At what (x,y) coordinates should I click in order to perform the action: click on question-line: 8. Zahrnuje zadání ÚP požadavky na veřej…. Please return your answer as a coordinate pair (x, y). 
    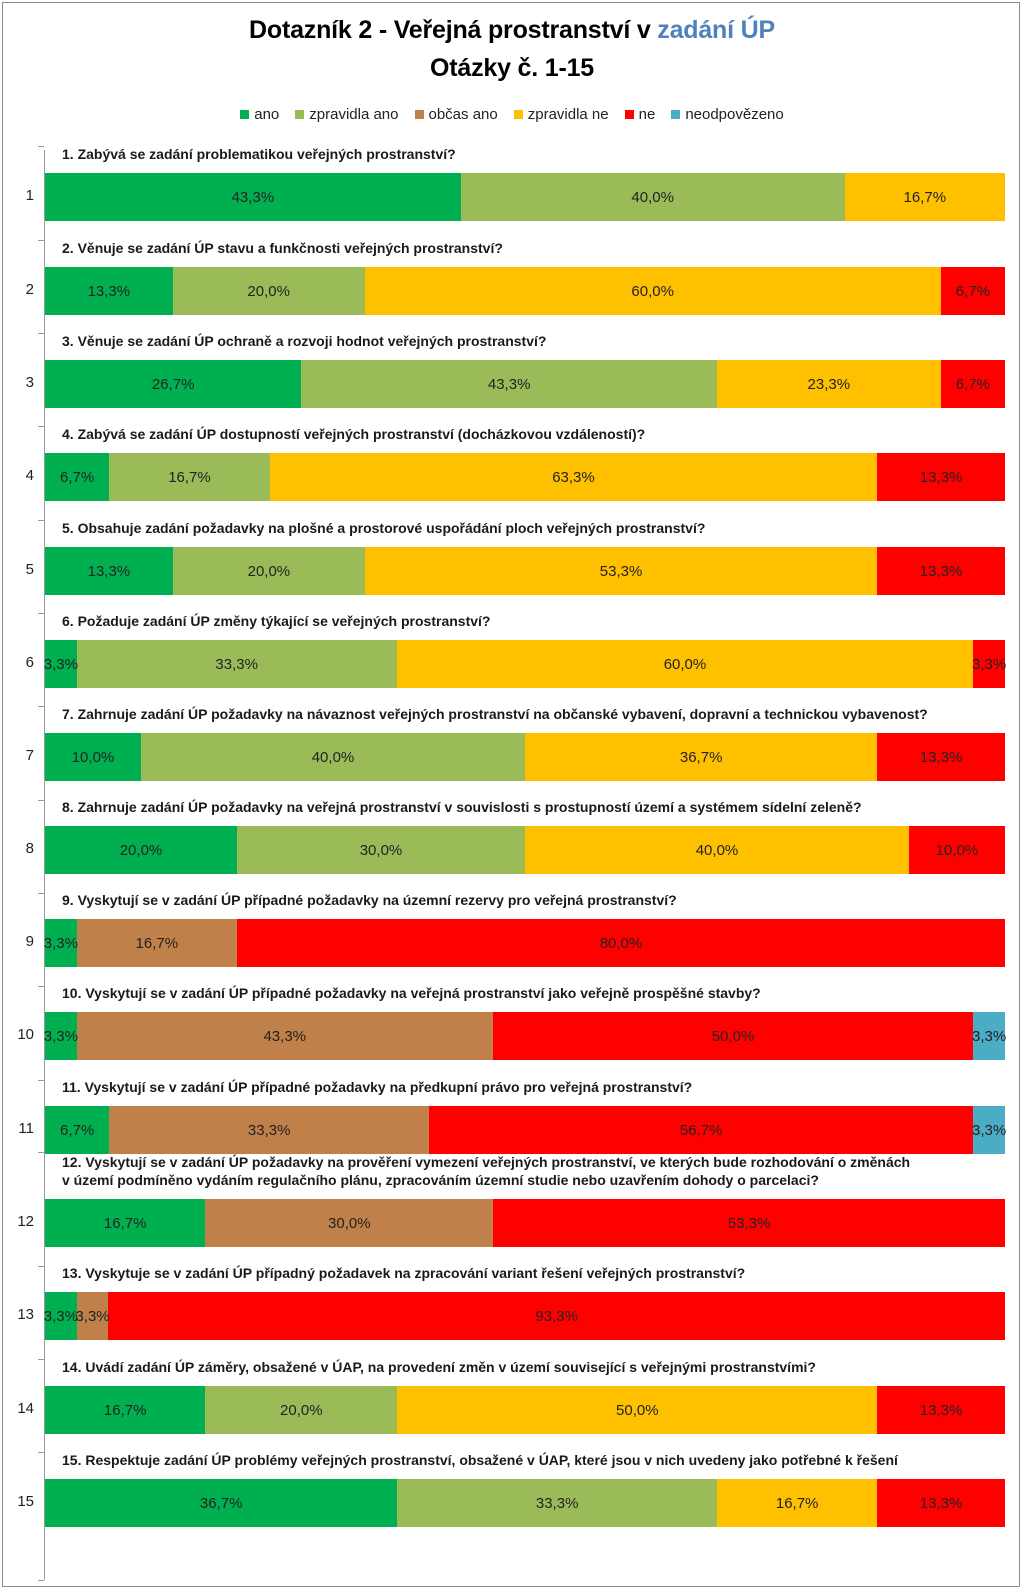
    Looking at the image, I should click on (462, 807).